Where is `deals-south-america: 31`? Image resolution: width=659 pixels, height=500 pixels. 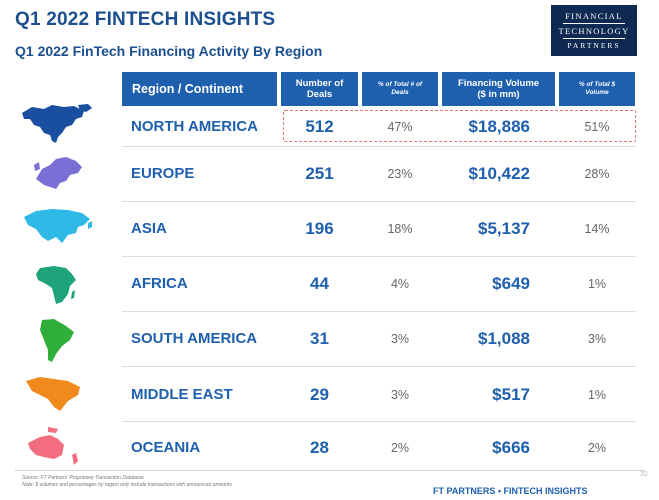
deals-south-america: 31 is located at coordinates (319, 338).